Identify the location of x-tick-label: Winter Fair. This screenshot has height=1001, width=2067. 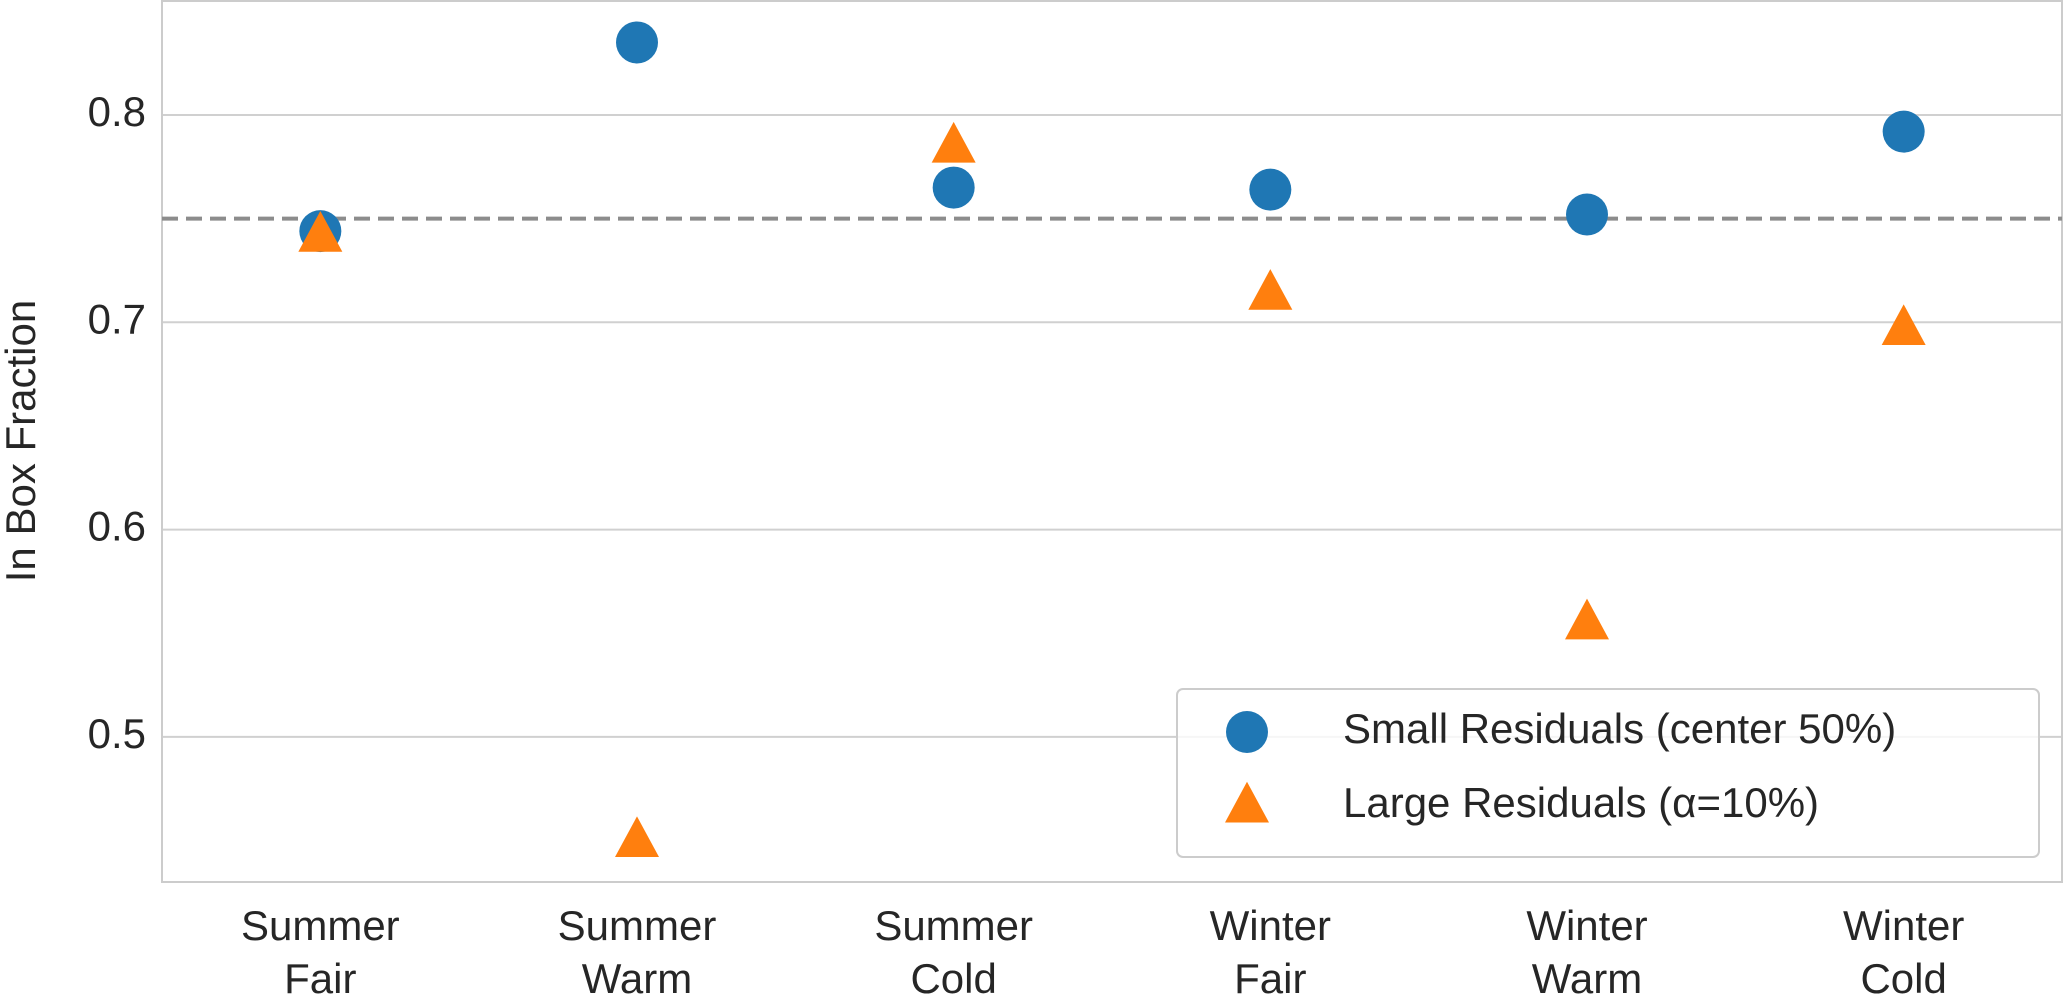
(1270, 951).